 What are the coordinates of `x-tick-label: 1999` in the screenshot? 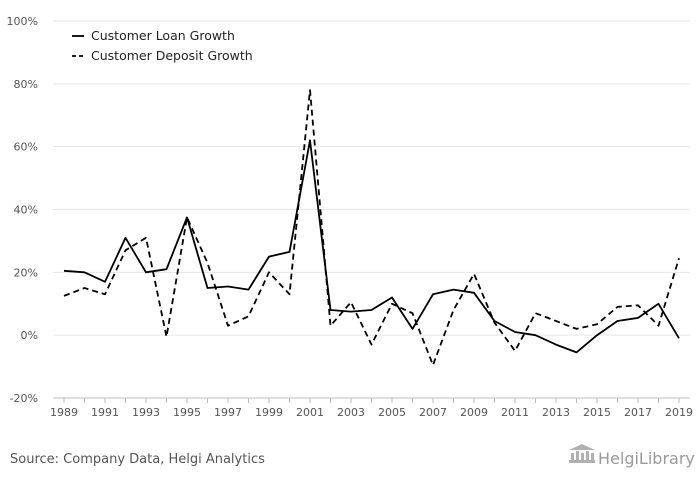 It's located at (269, 412).